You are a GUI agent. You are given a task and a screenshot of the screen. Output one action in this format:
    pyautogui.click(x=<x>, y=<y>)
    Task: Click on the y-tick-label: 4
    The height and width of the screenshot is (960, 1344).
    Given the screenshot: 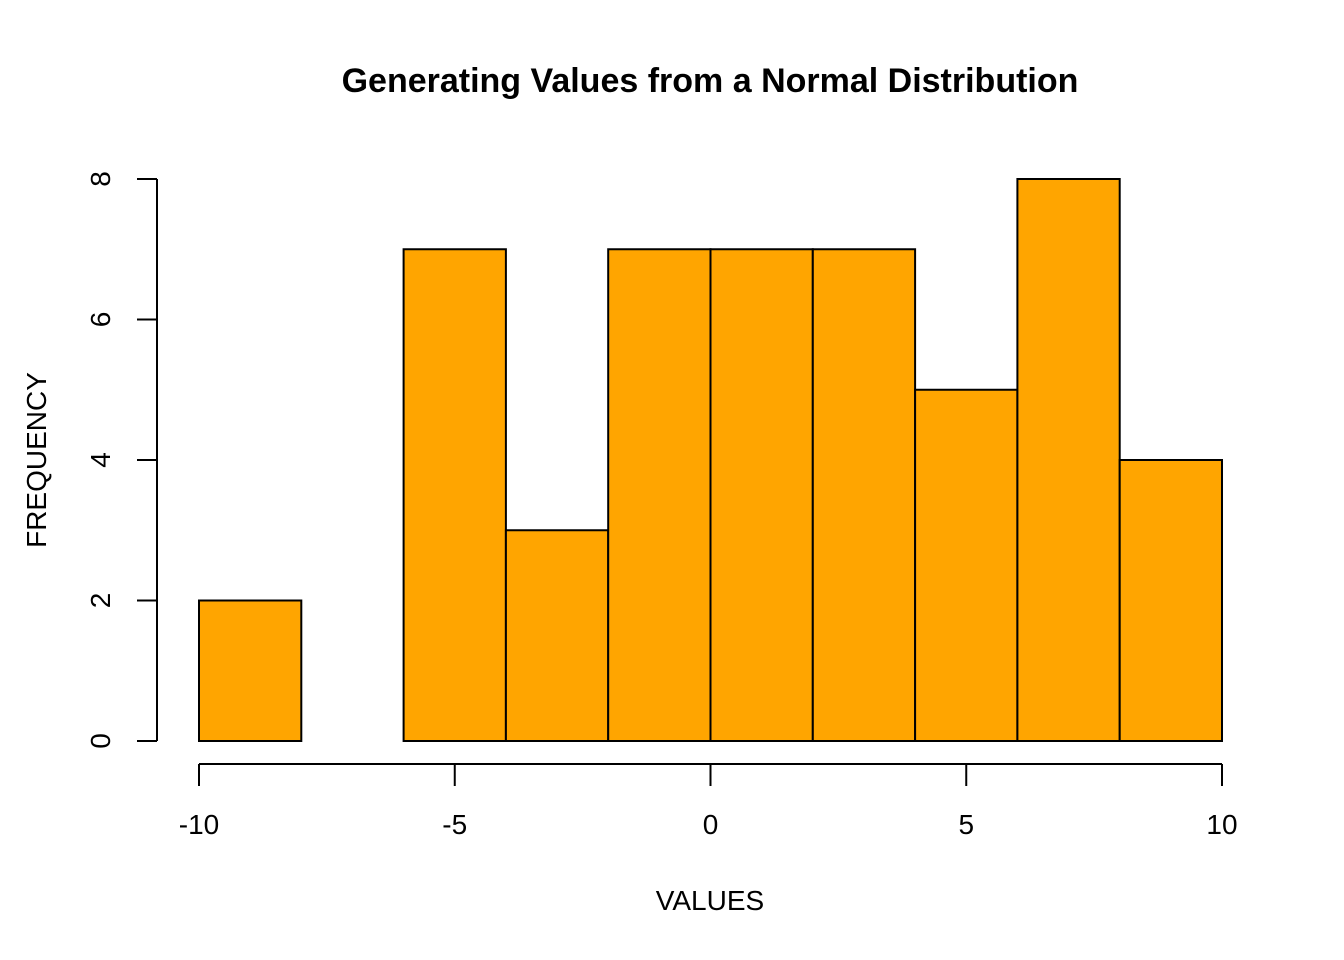 What is the action you would take?
    pyautogui.click(x=100, y=460)
    